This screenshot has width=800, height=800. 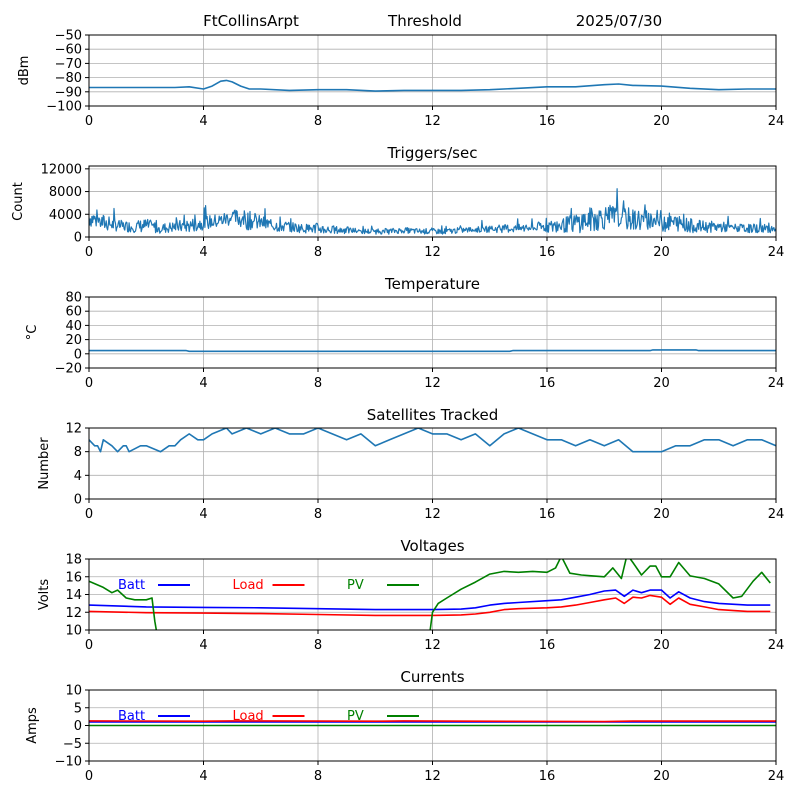 What do you see at coordinates (430, 600) in the screenshot?
I see `series-line-batt` at bounding box center [430, 600].